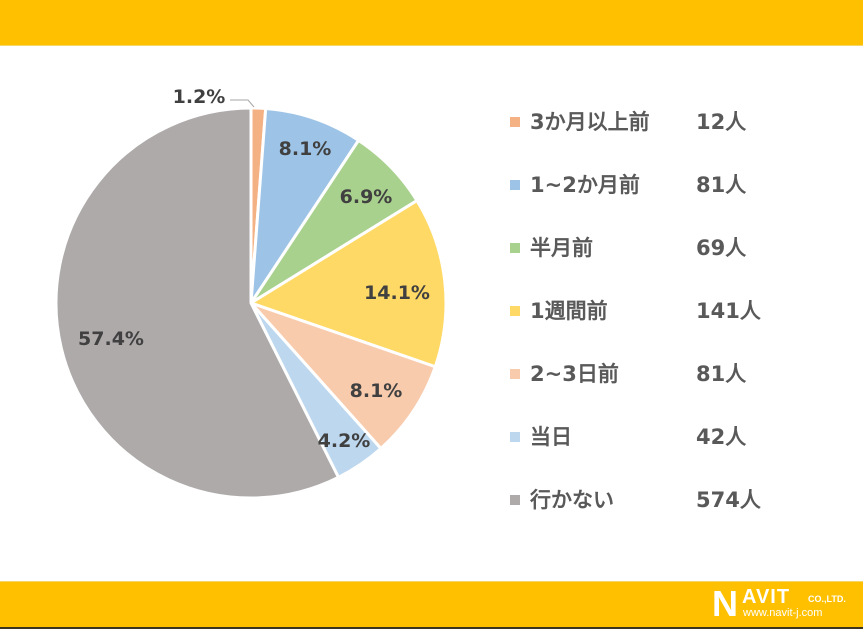 The width and height of the screenshot is (863, 629). What do you see at coordinates (660, 135) in the screenshot?
I see `legend-item: 3か月以上前 12人` at bounding box center [660, 135].